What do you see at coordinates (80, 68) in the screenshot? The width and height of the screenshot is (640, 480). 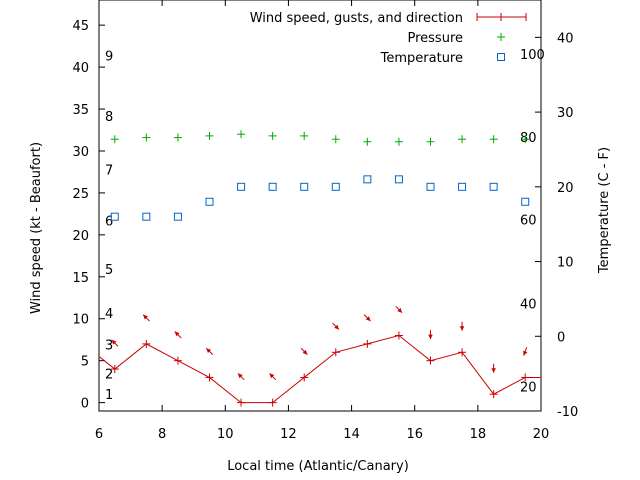 I see `y-tick-label: 40` at bounding box center [80, 68].